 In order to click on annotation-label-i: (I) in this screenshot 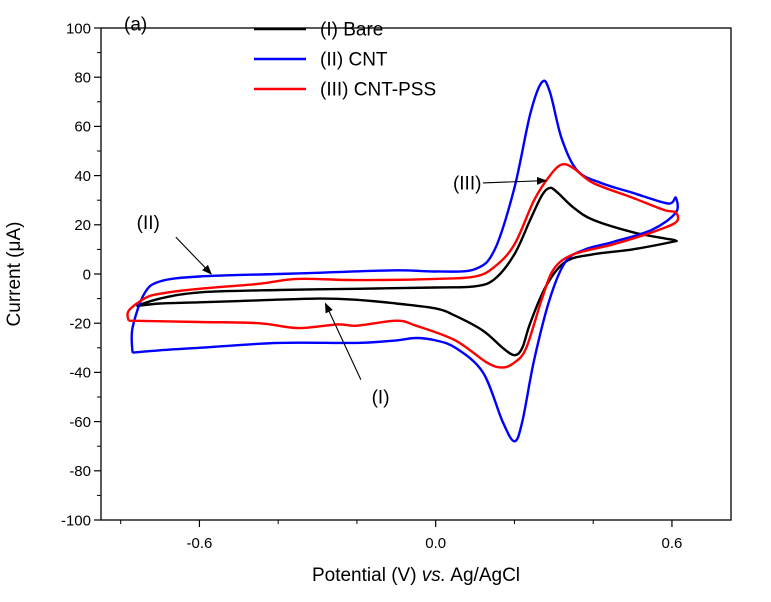, I will do `click(381, 398)`.